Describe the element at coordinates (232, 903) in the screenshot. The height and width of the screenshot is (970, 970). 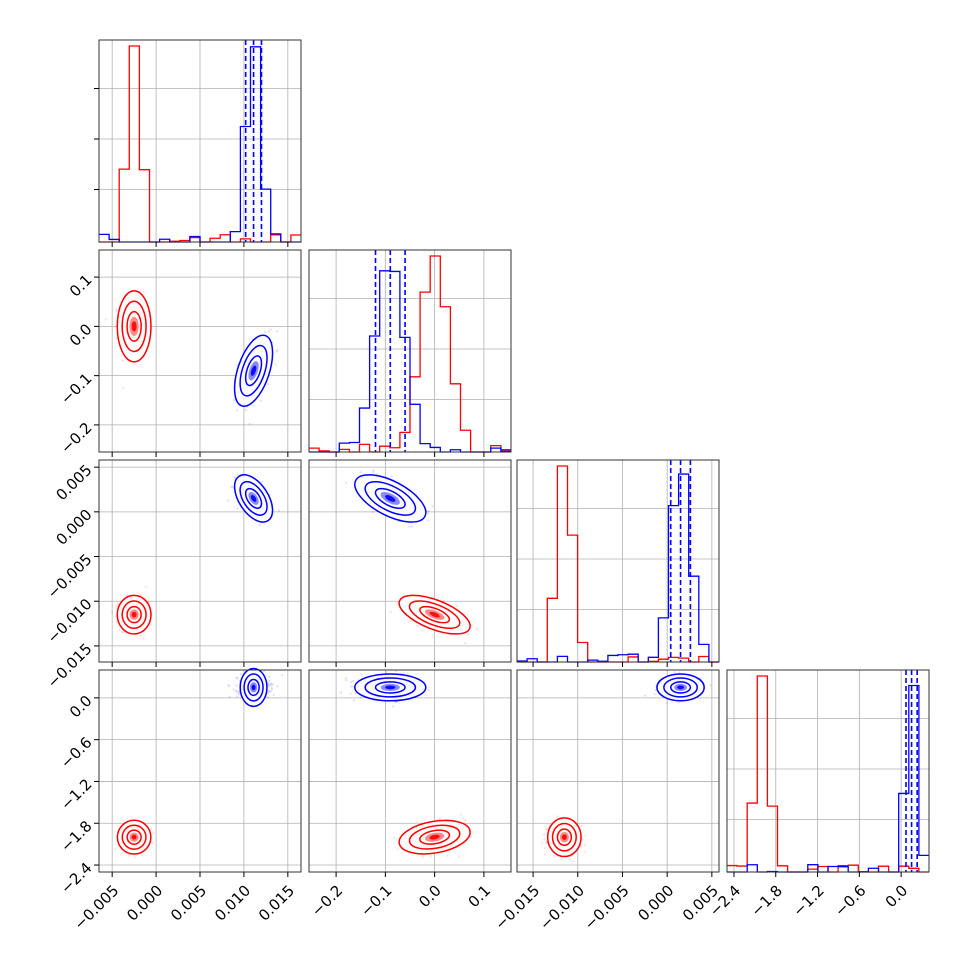
I see `x-tick-label: 0.010` at that location.